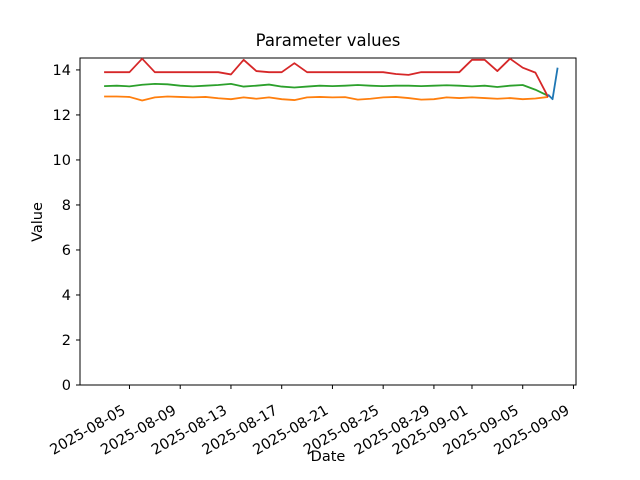 This screenshot has width=640, height=480. I want to click on x-axis-label: Date, so click(328, 457).